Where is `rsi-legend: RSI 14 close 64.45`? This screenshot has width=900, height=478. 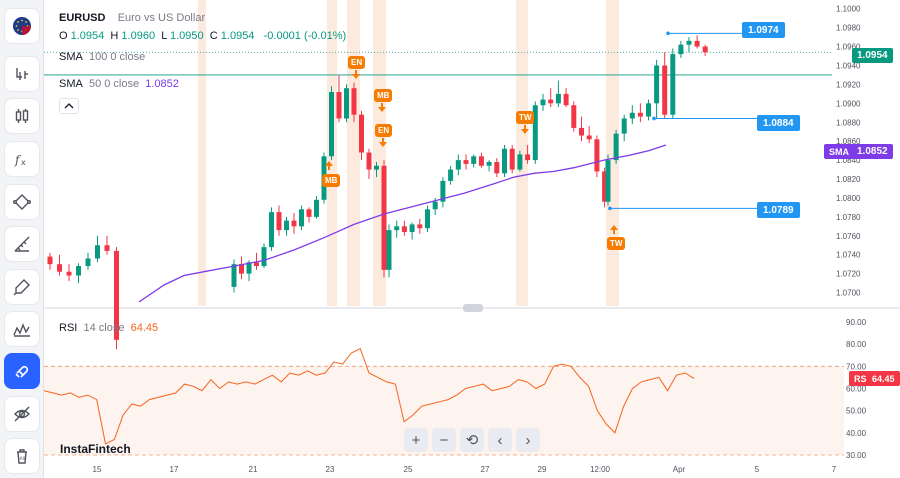
rsi-legend: RSI 14 close 64.45 is located at coordinates (108, 328).